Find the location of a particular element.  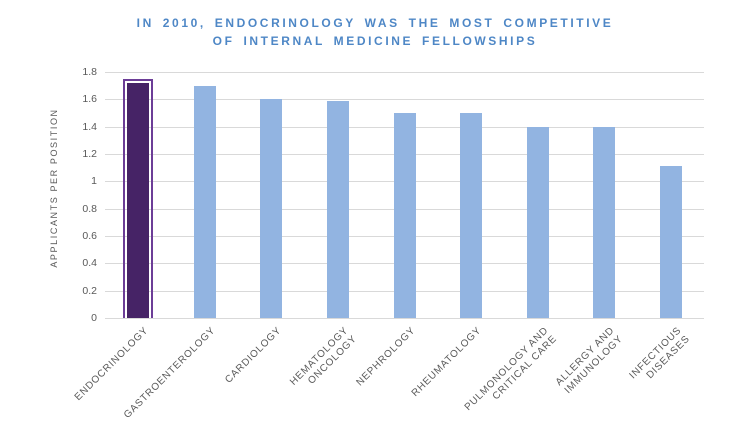

y-tick-label: 0.2 is located at coordinates (89, 290).